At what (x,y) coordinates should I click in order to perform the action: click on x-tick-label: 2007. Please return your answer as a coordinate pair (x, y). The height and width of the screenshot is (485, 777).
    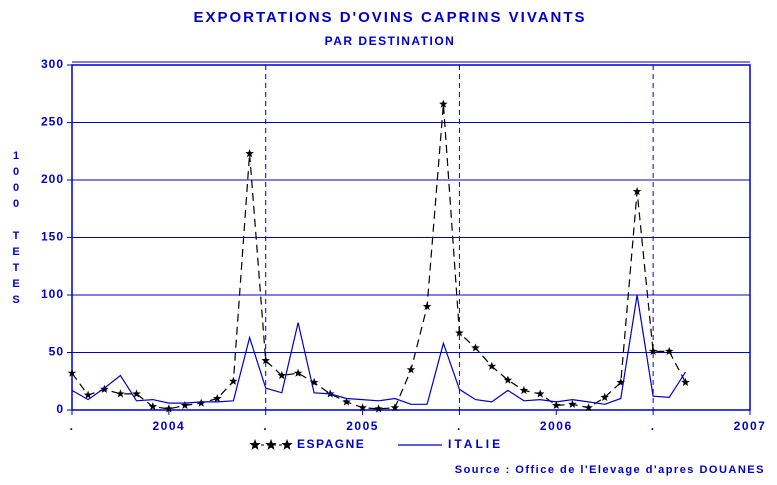
    Looking at the image, I should click on (750, 426).